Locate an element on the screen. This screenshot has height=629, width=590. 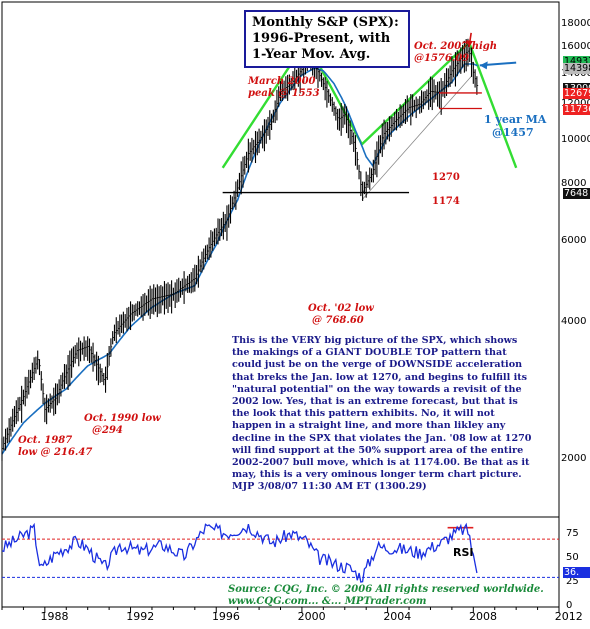
y-tick-label: 8000 is located at coordinates (574, 184).